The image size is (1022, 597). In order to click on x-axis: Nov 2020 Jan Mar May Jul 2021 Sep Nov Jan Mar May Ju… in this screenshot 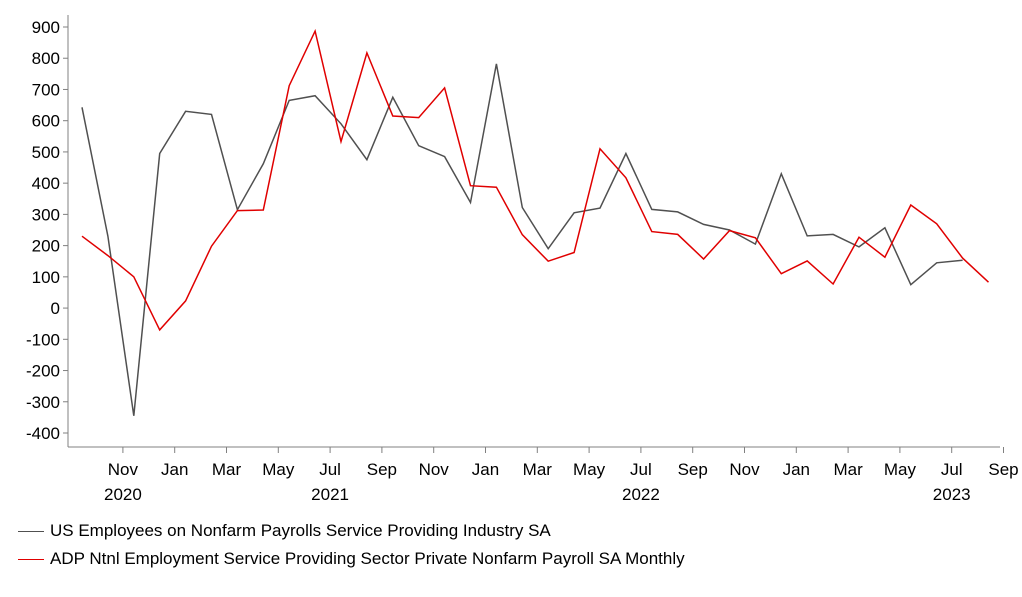, I will do `click(543, 475)`.